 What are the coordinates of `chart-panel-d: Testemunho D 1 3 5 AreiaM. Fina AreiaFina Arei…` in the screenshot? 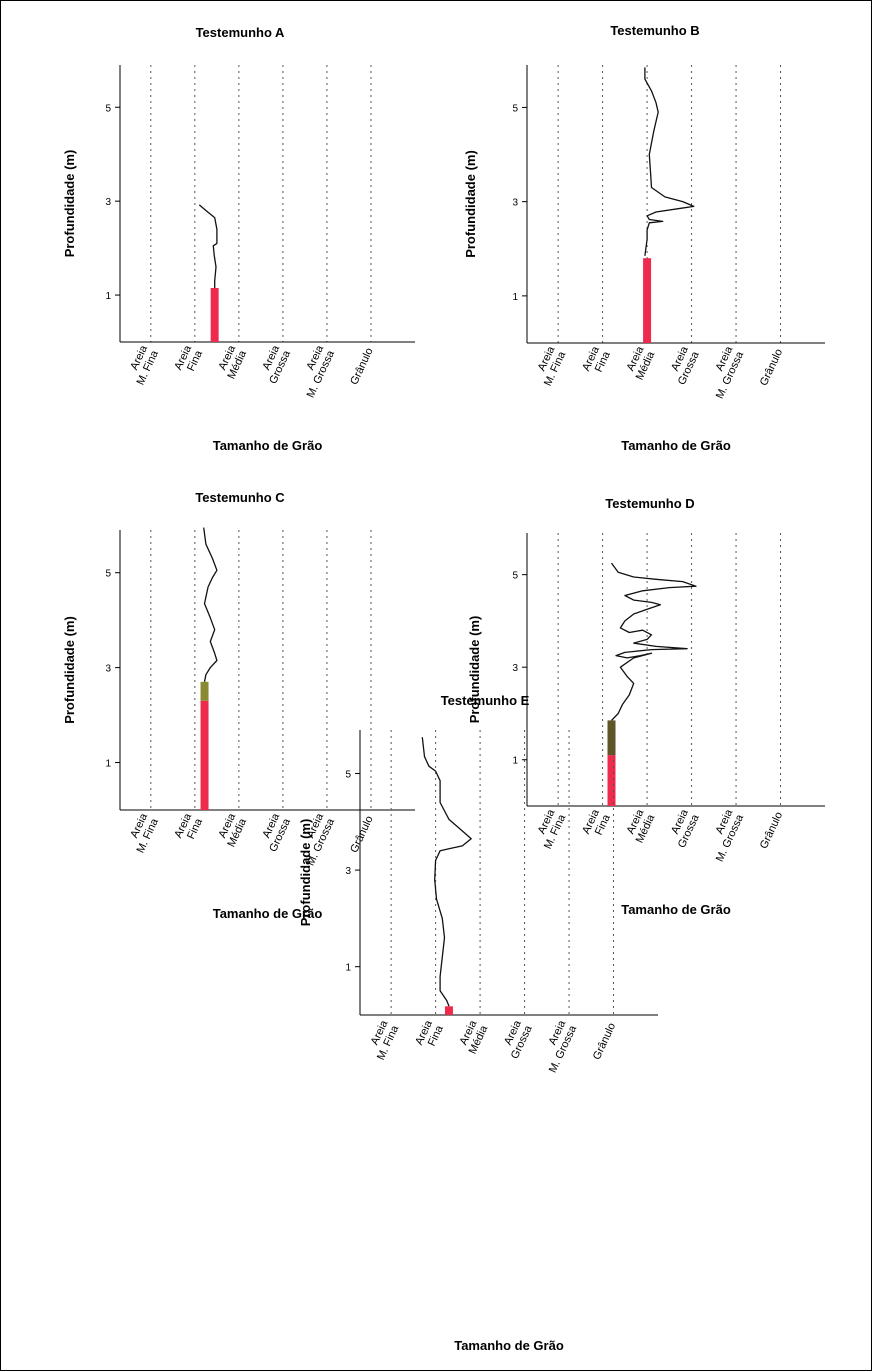 It's located at (650, 708).